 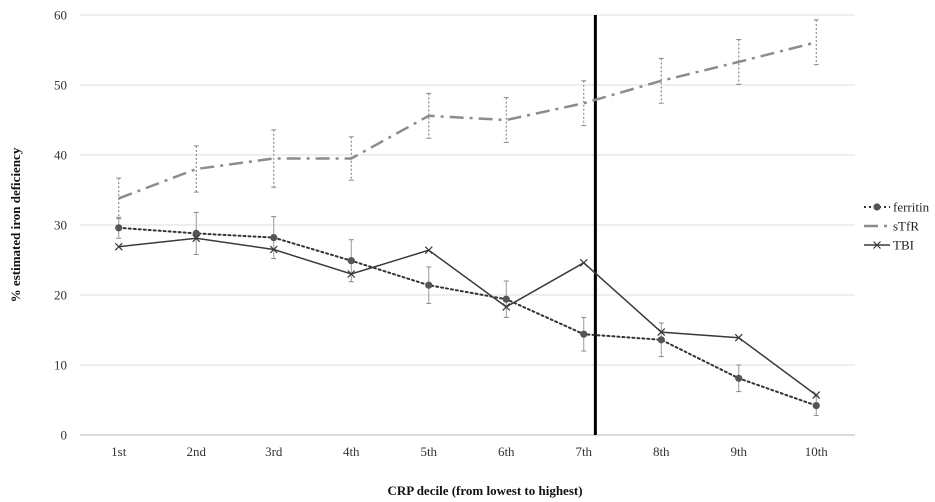 What do you see at coordinates (351, 451) in the screenshot?
I see `x-tick-label: 4th` at bounding box center [351, 451].